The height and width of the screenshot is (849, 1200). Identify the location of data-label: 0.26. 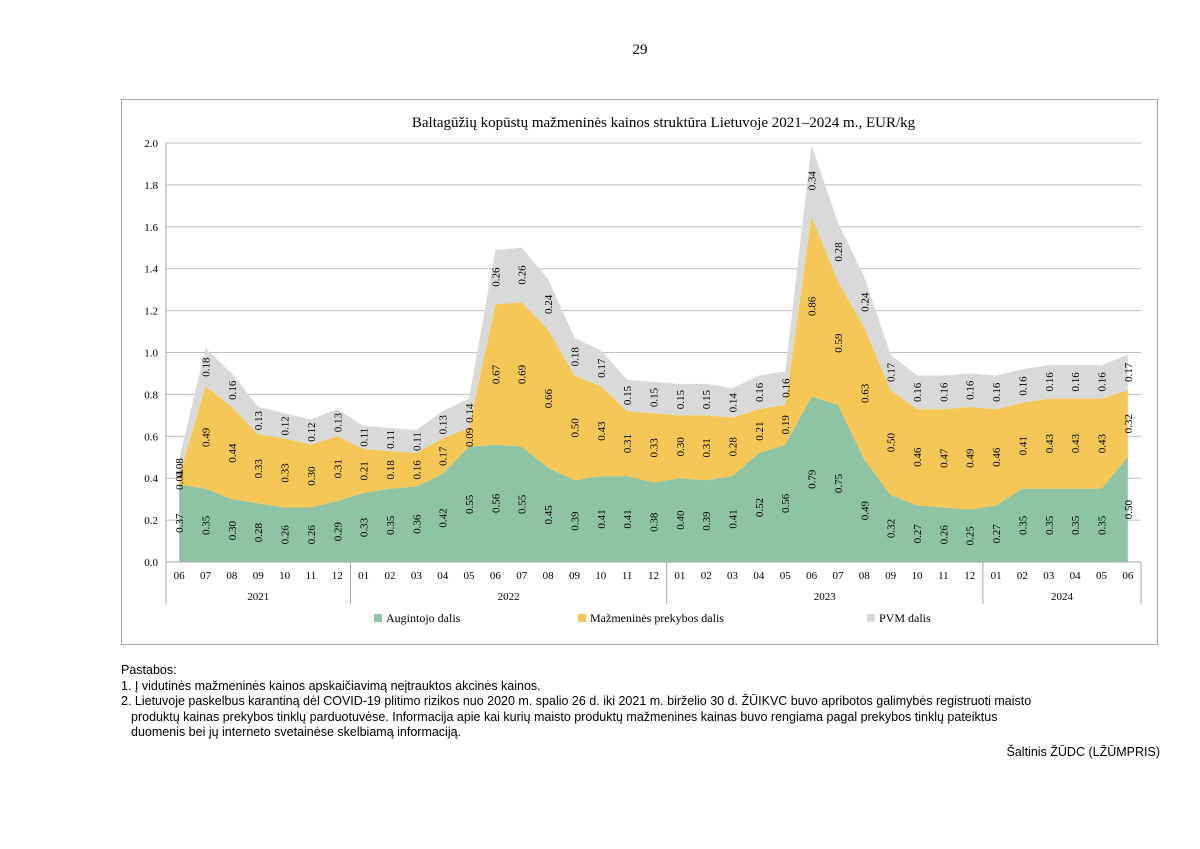
(496, 277).